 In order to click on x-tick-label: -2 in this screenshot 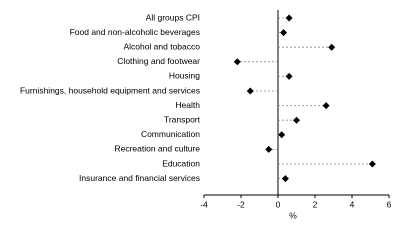, I will do `click(241, 204)`.